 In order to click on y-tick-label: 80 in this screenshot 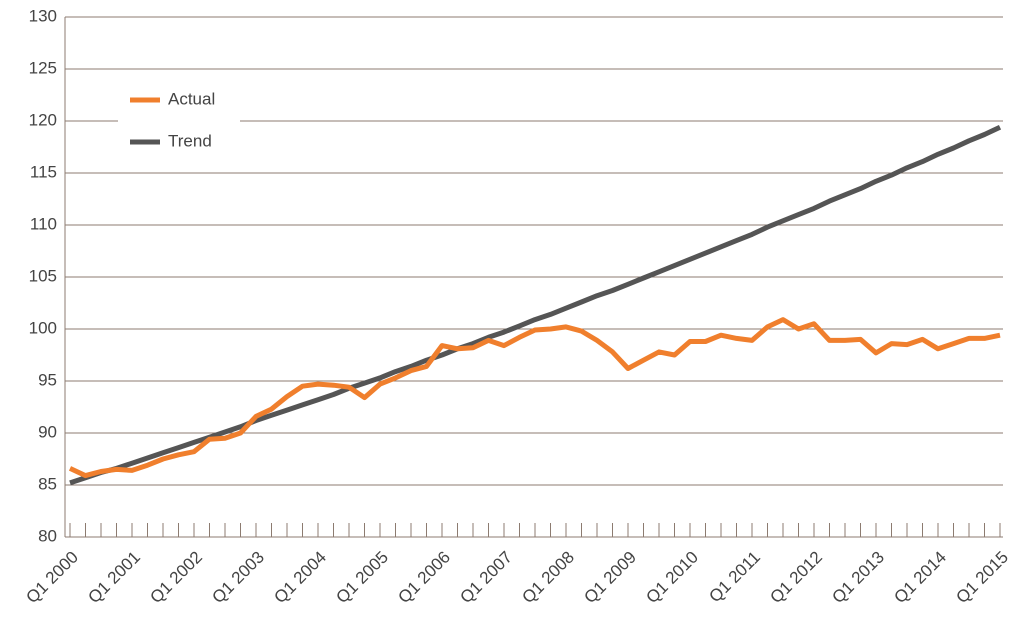, I will do `click(47, 535)`.